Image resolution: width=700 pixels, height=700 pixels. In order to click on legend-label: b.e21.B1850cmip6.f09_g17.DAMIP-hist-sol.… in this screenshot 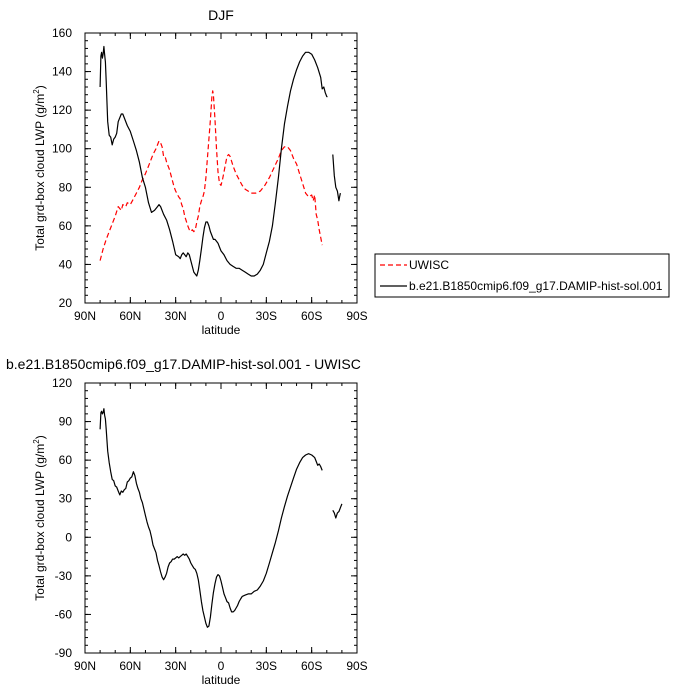, I will do `click(536, 286)`.